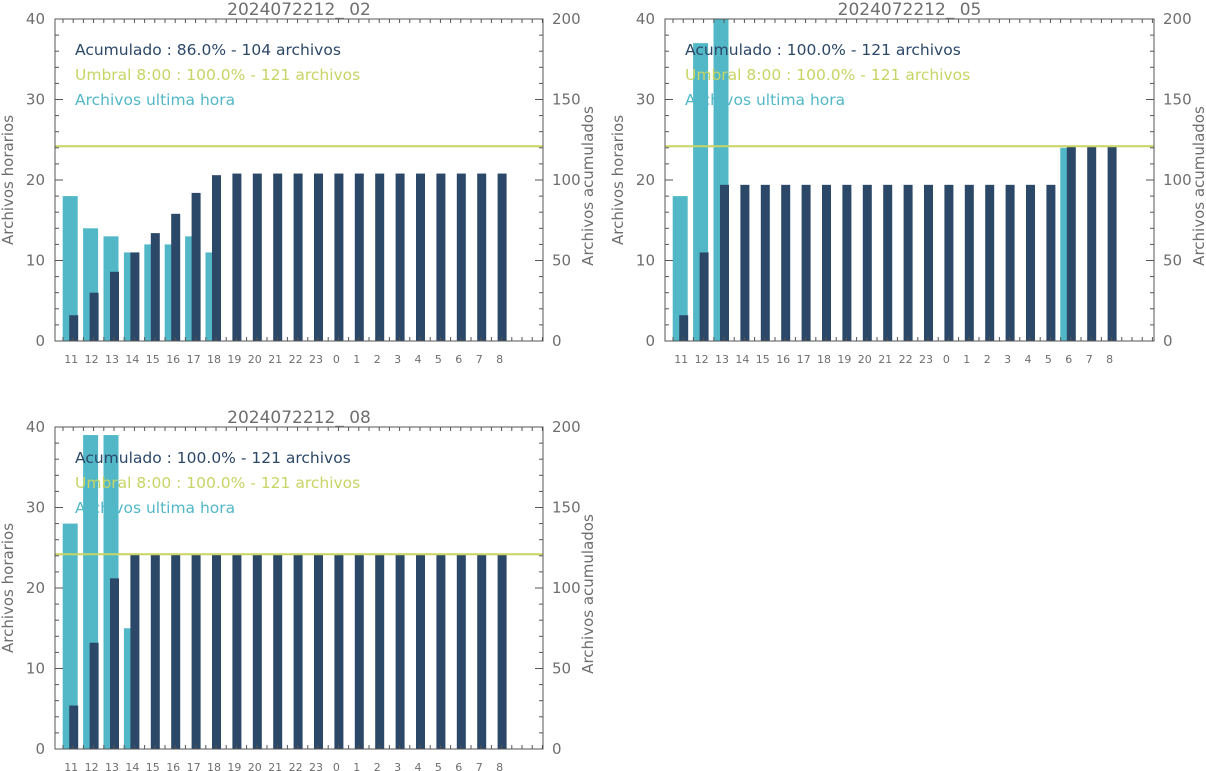 Image resolution: width=1206 pixels, height=771 pixels. I want to click on x-tick-label: 7, so click(479, 359).